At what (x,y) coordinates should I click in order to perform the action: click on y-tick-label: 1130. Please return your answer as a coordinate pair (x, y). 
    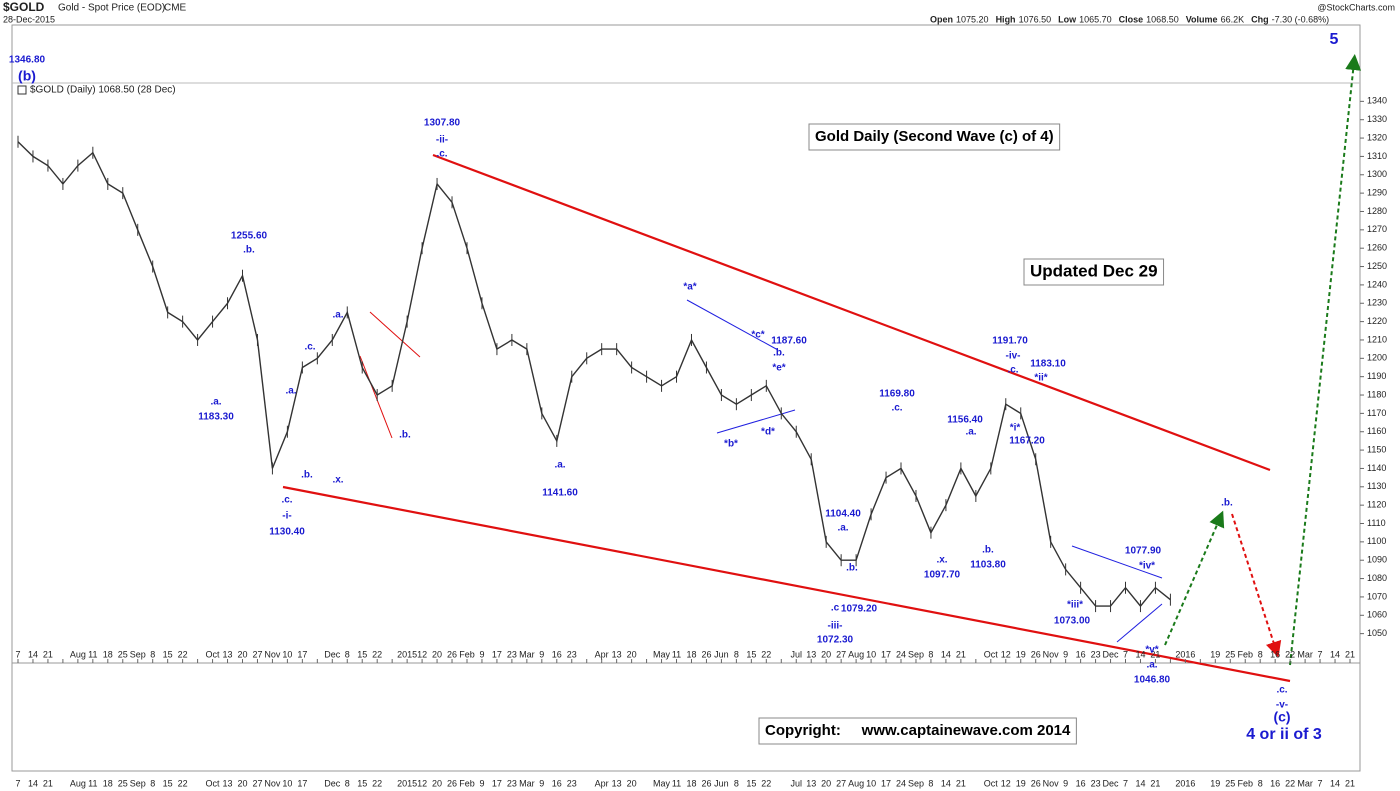
    Looking at the image, I should click on (1376, 486).